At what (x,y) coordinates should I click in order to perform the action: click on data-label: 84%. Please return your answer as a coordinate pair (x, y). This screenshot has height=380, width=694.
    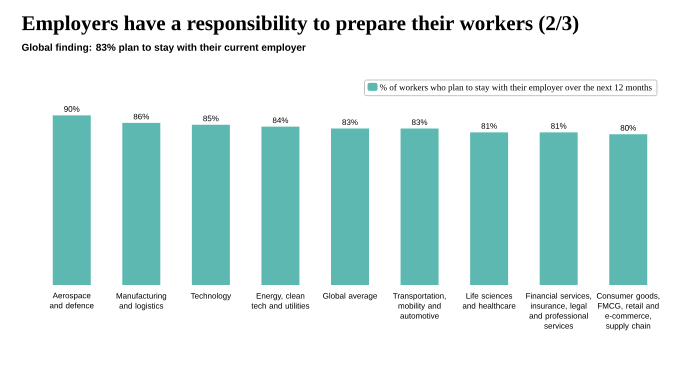
    Looking at the image, I should click on (280, 120).